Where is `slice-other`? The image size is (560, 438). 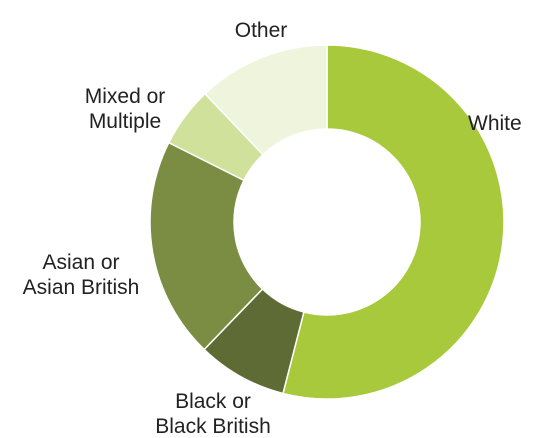 slice-other is located at coordinates (265, 100).